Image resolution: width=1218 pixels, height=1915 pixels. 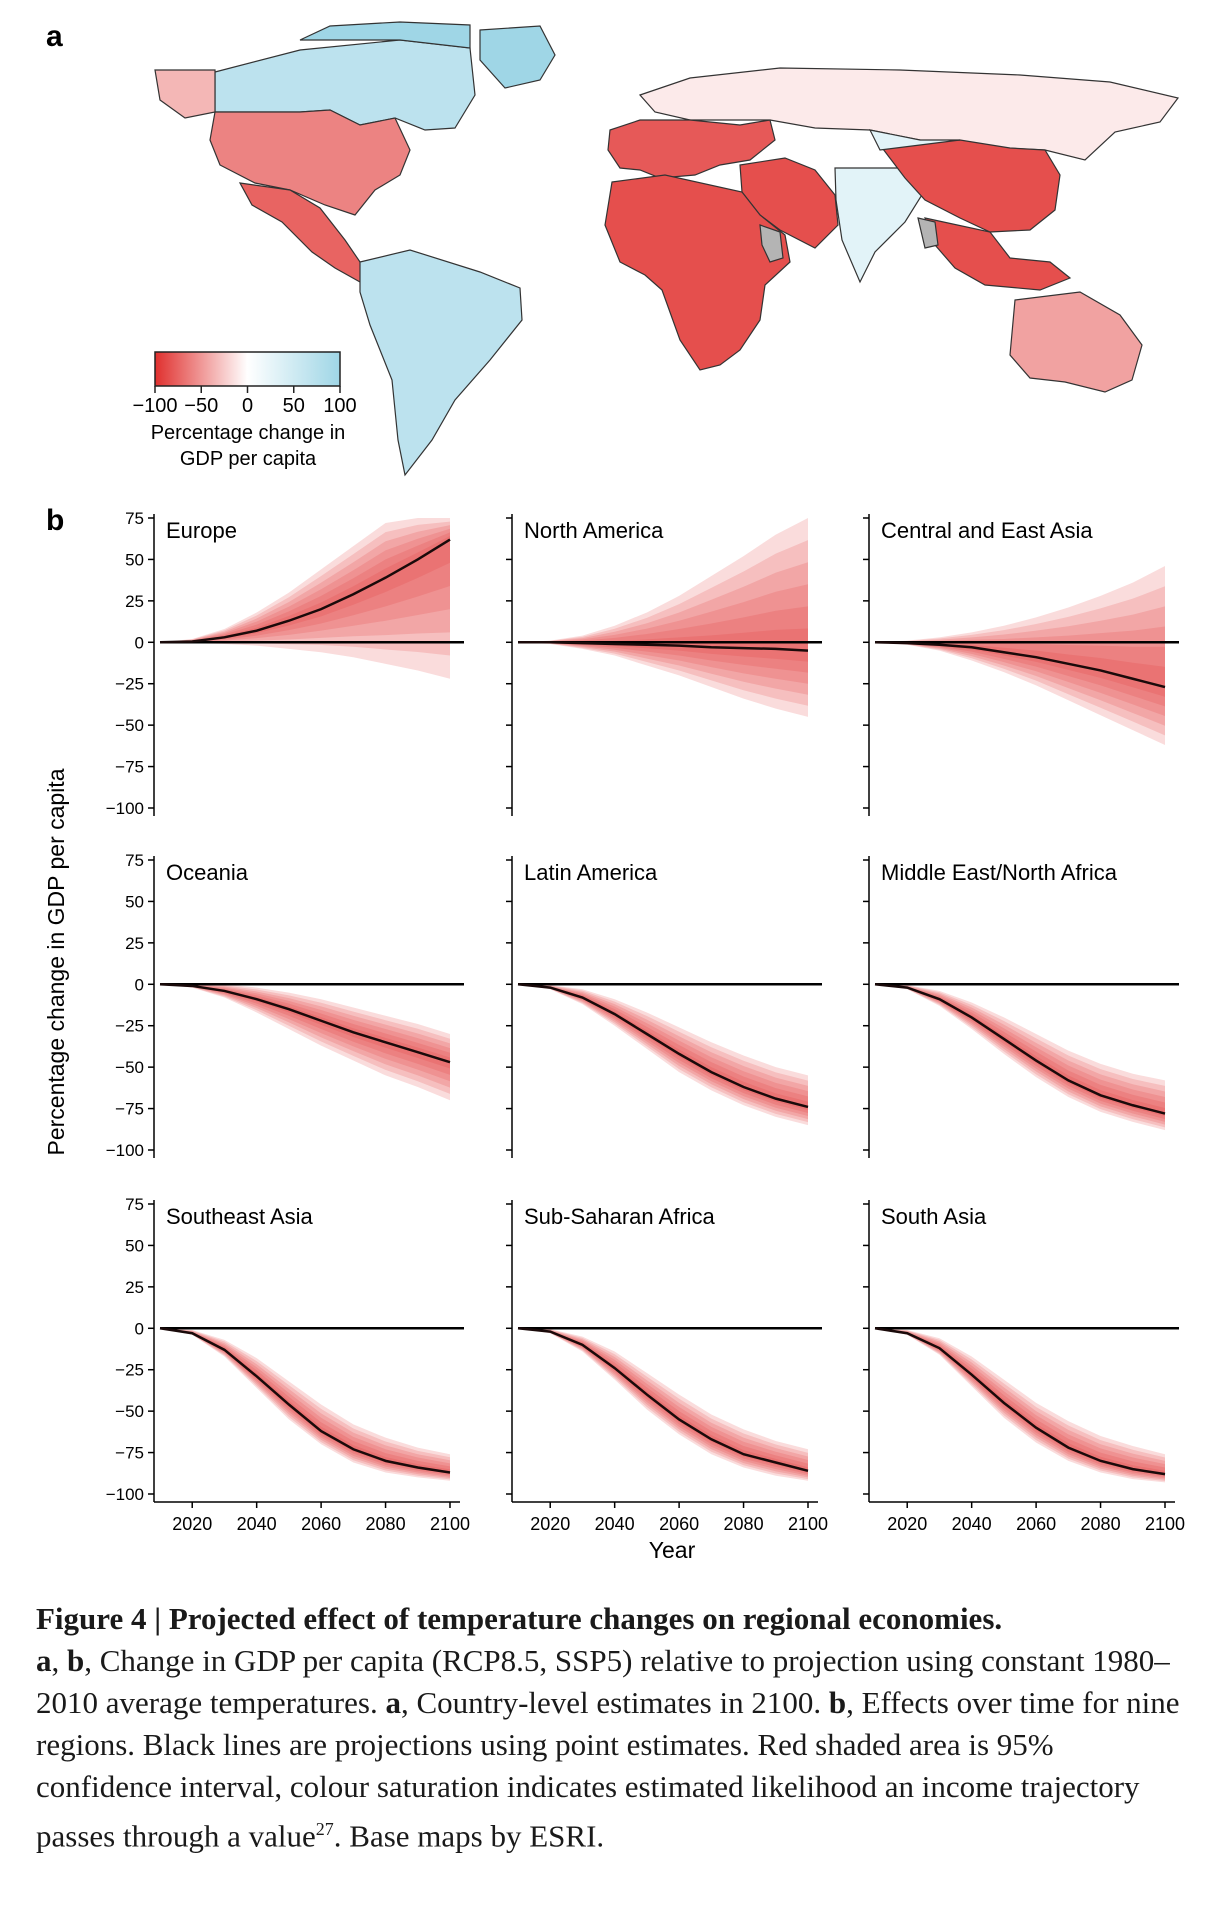 I want to click on panel: 2020 2040 2060 2080 2100 South Asia, so click(x=1024, y=1367).